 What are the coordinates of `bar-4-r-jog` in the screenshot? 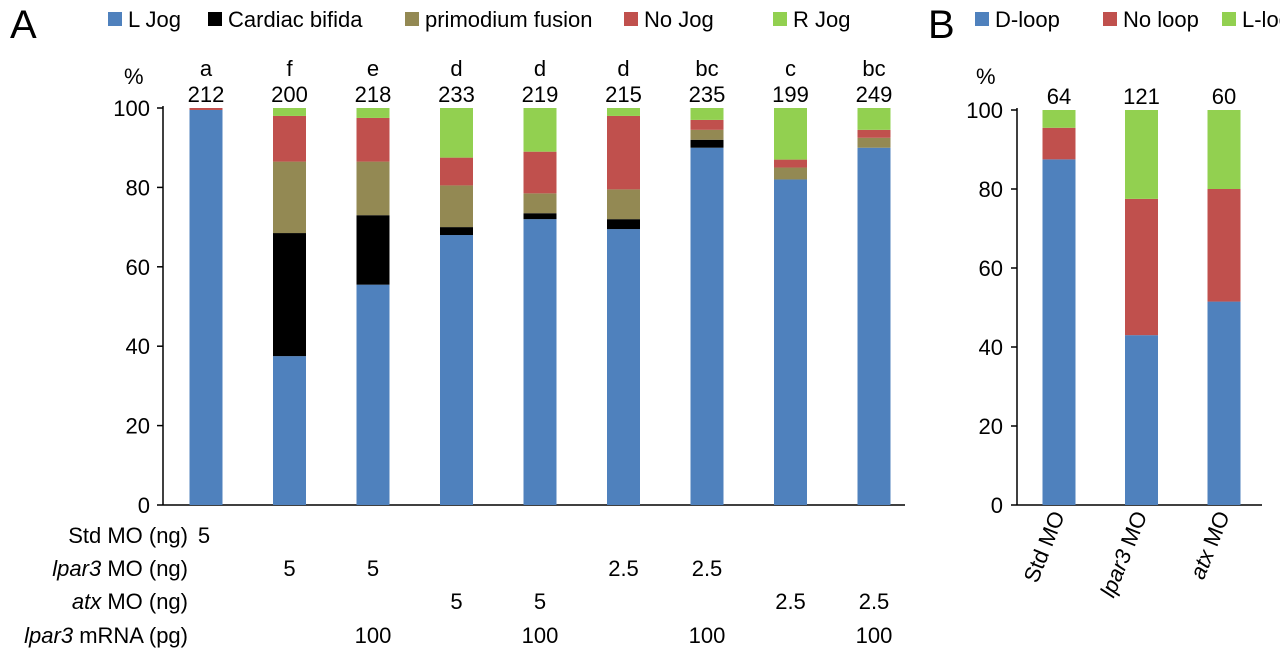 It's located at (456, 133).